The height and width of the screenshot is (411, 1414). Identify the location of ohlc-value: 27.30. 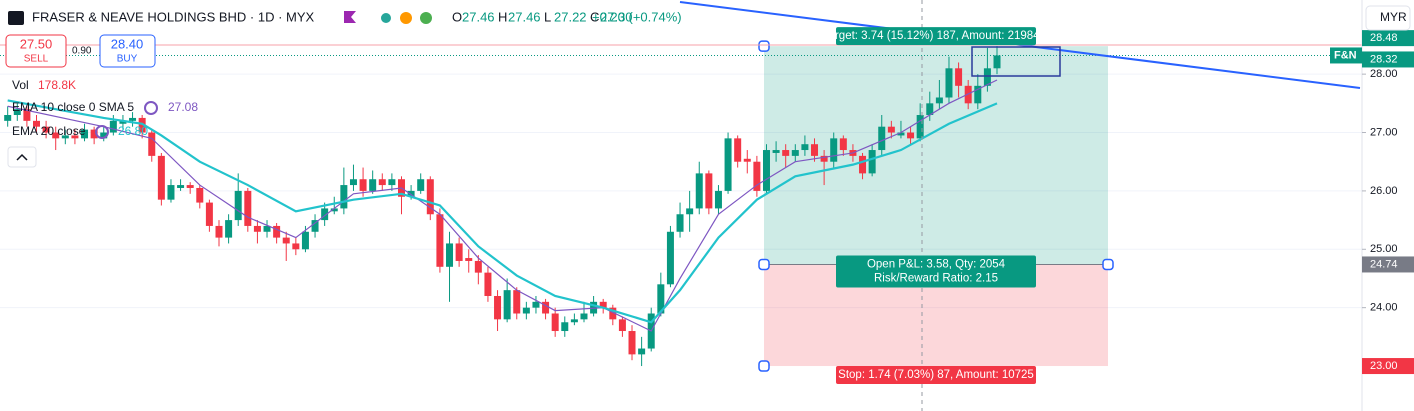
(616, 16).